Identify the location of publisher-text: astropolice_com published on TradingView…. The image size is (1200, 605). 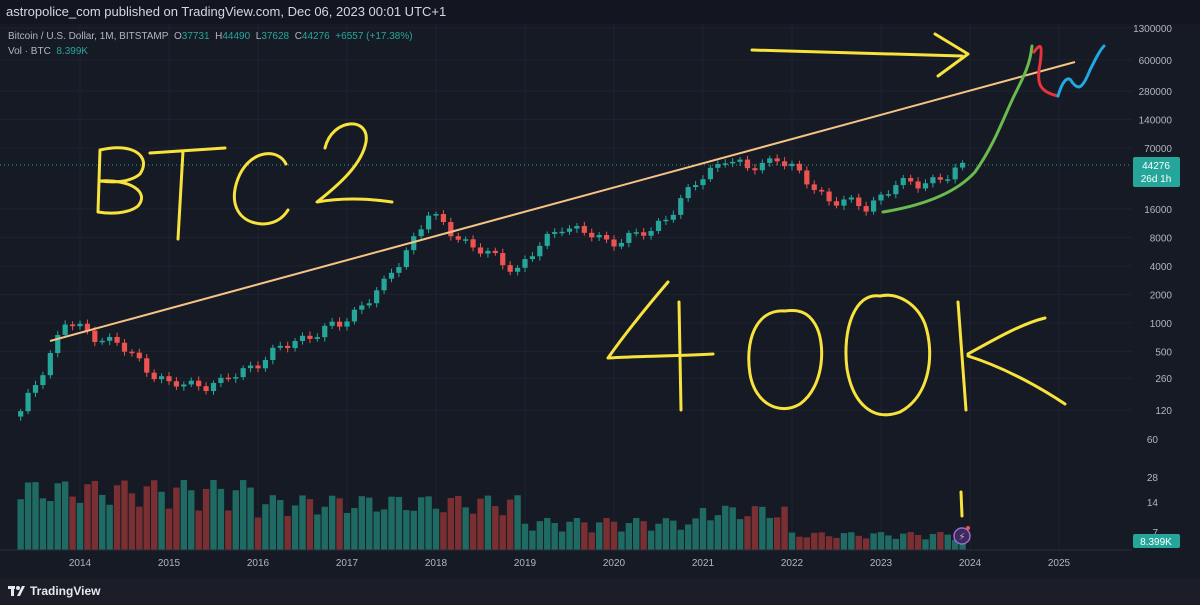
(226, 11).